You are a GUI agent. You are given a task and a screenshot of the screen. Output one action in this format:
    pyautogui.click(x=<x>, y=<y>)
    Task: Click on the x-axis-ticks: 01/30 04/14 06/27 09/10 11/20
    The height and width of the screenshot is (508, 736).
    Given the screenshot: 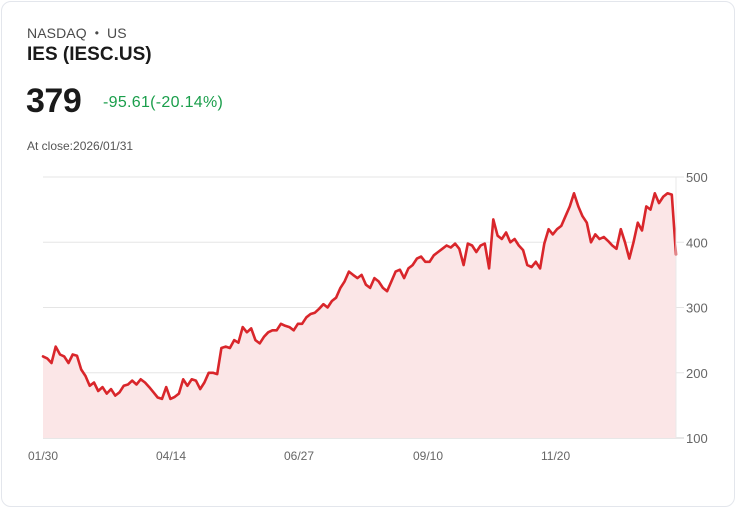 What is the action you would take?
    pyautogui.click(x=299, y=456)
    